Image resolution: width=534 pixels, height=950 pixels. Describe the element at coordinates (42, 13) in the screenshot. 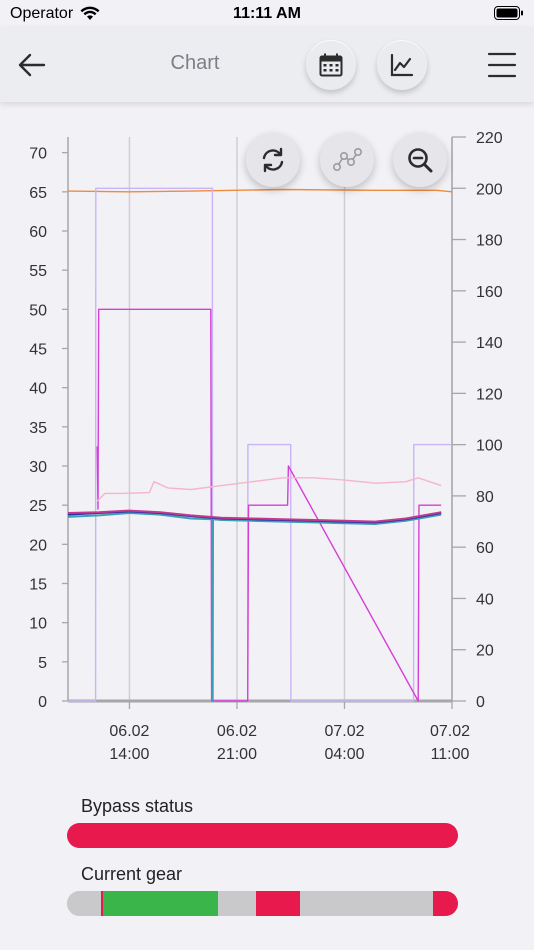

I see `carrier-label: Operator` at that location.